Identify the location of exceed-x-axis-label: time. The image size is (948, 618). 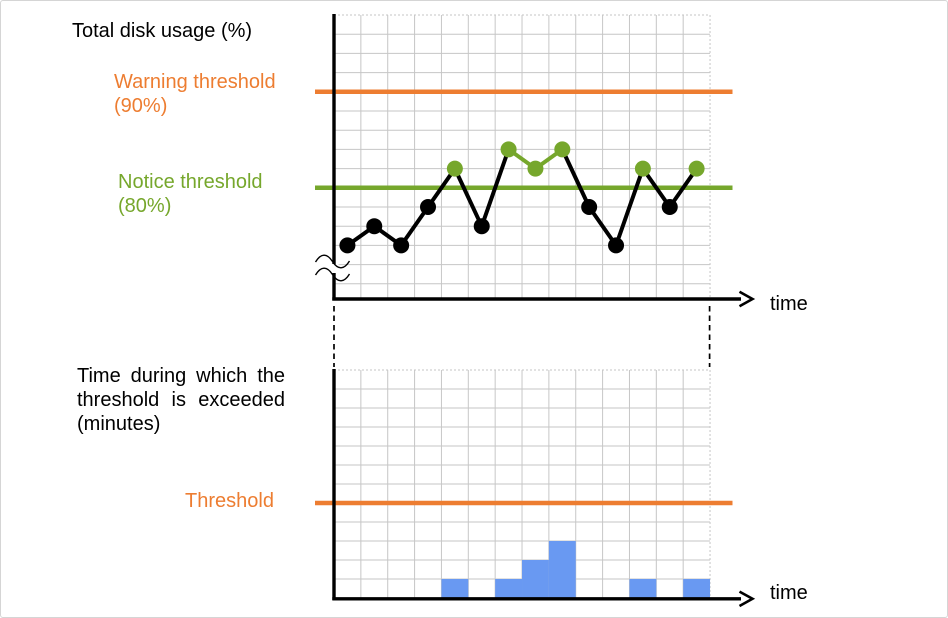
(789, 593).